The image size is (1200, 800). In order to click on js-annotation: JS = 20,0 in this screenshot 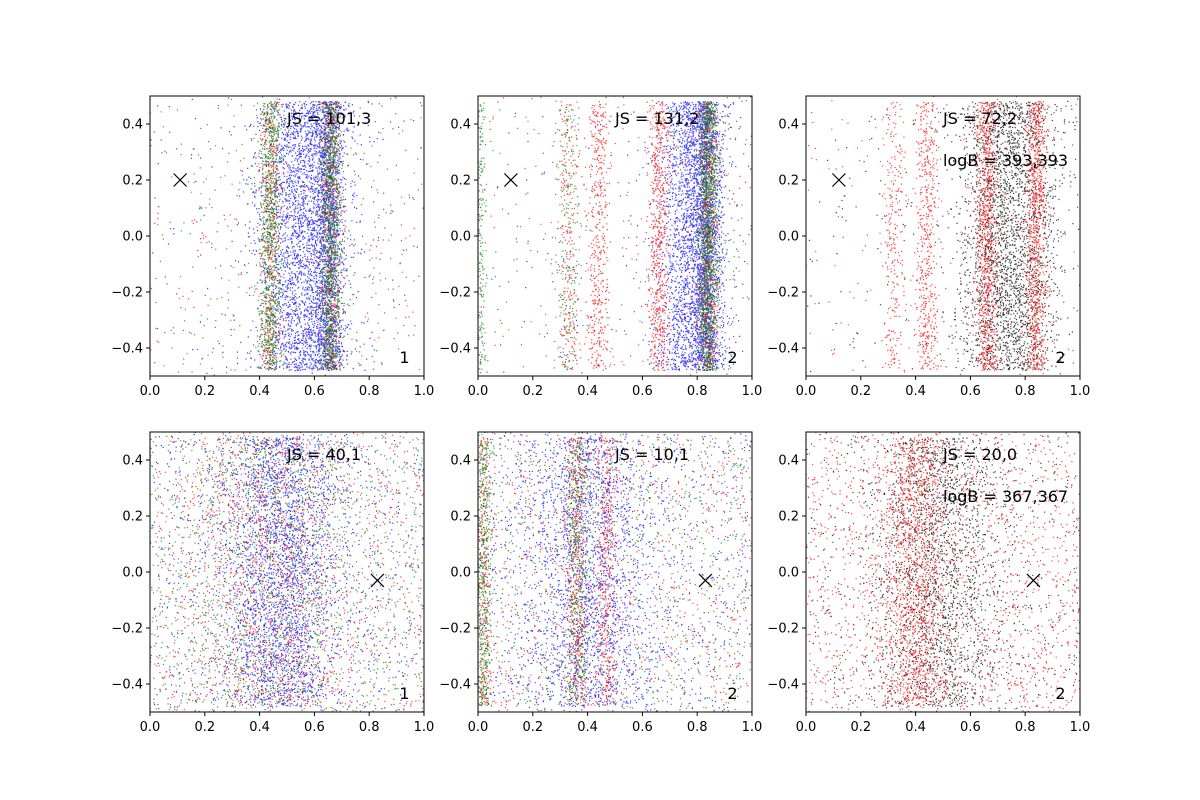, I will do `click(979, 454)`.